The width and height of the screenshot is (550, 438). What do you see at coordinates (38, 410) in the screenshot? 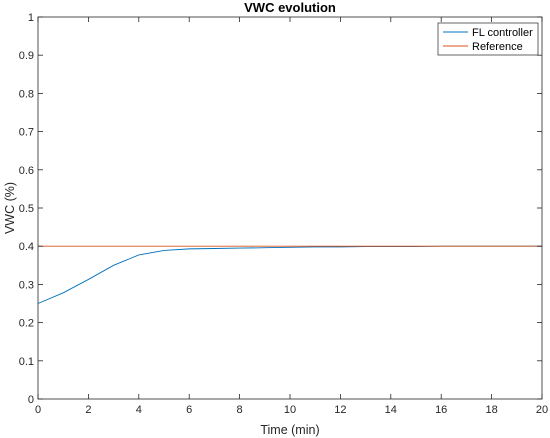
I see `x-tick-label: 0` at bounding box center [38, 410].